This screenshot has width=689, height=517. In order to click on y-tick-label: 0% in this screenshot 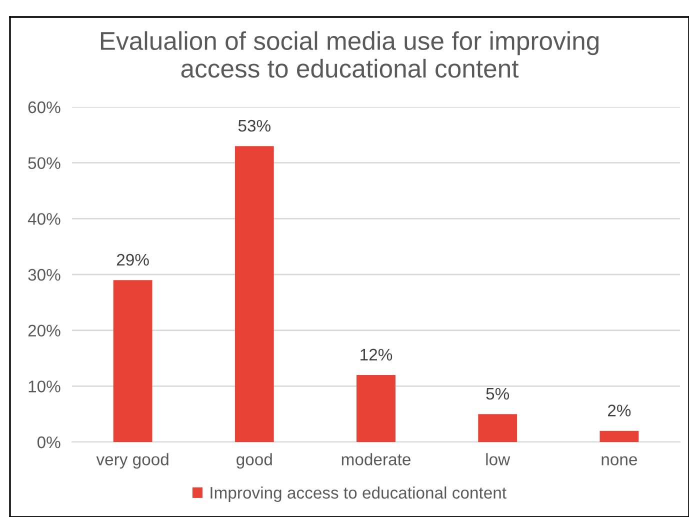, I will do `click(48, 442)`.